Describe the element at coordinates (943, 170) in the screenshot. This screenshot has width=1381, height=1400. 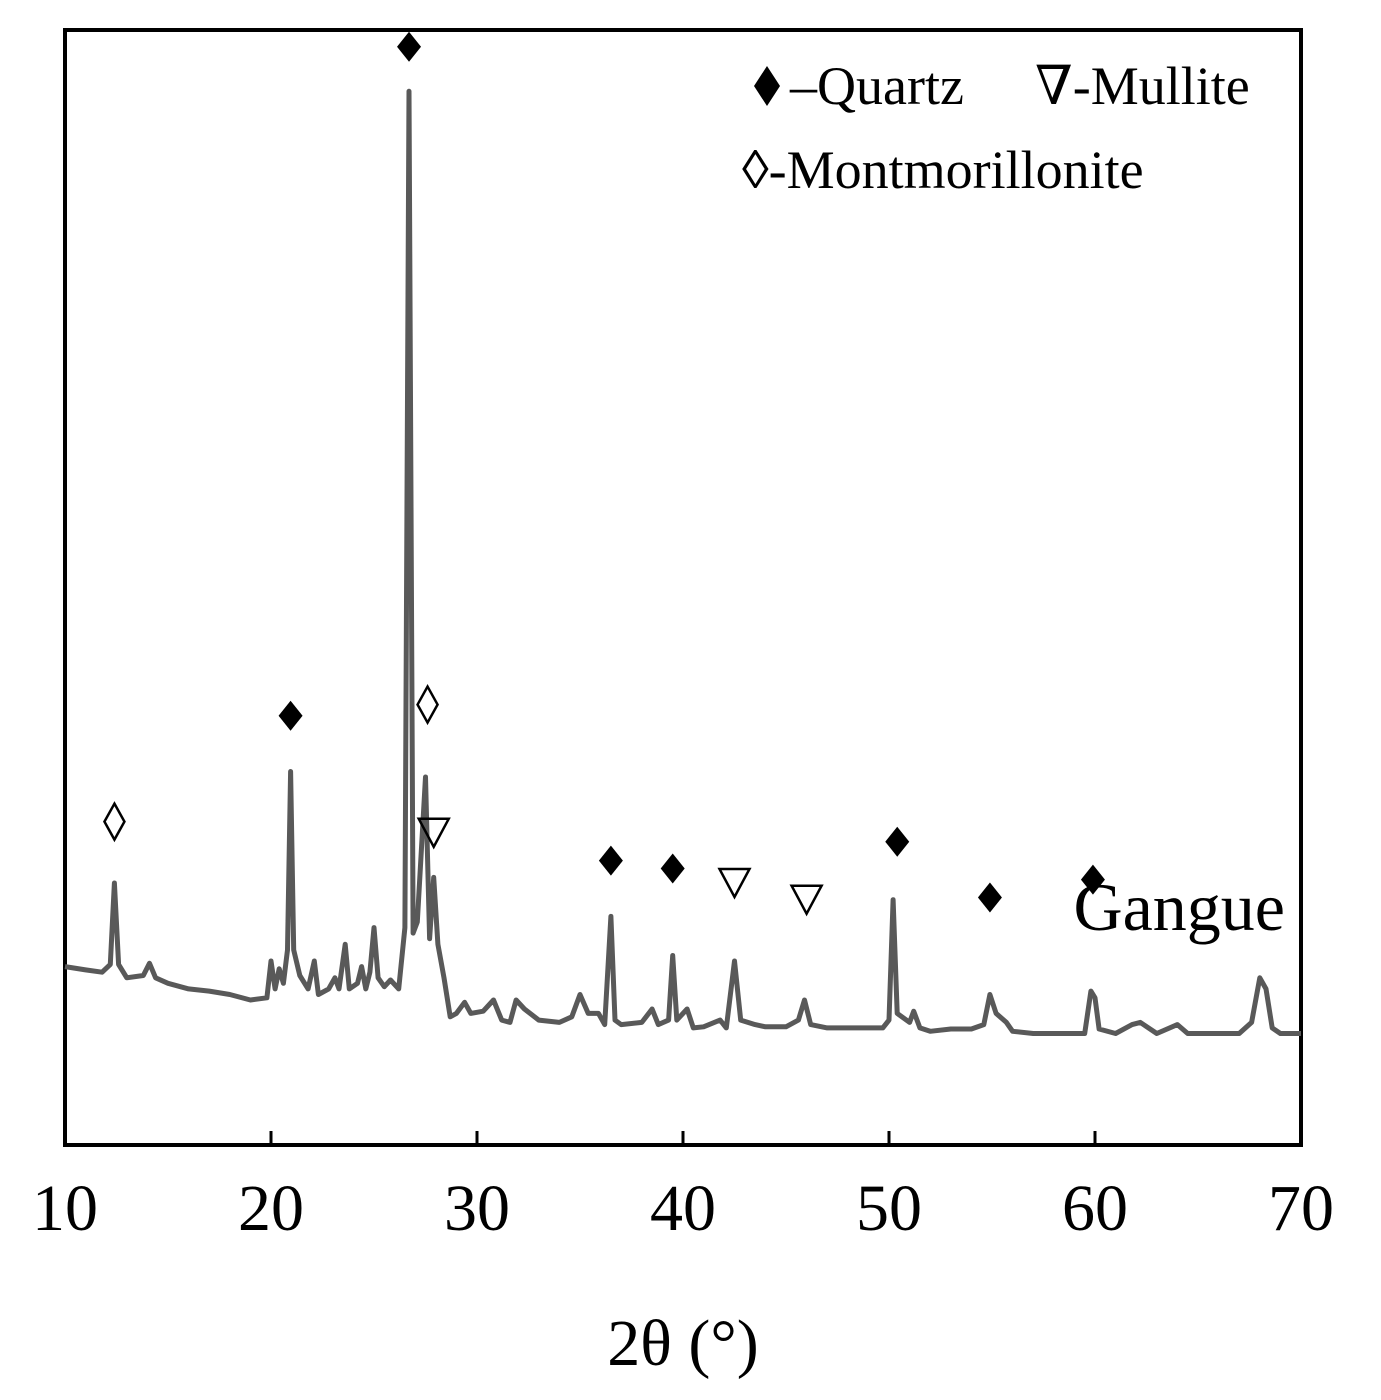
I see `legend-montmorillonite-label: ◊-Montmorillonite` at that location.